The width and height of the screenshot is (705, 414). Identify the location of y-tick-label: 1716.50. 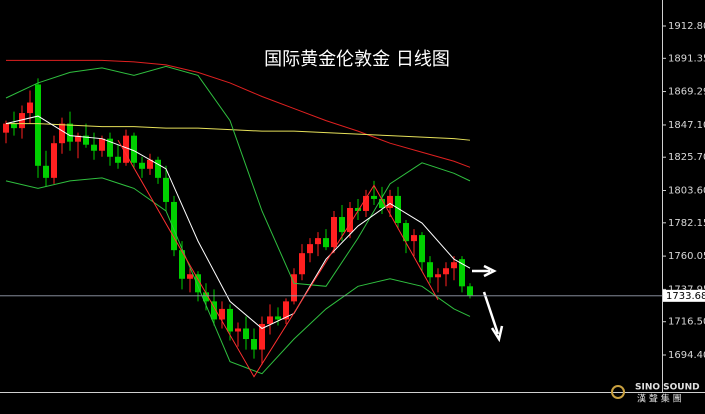
(686, 322).